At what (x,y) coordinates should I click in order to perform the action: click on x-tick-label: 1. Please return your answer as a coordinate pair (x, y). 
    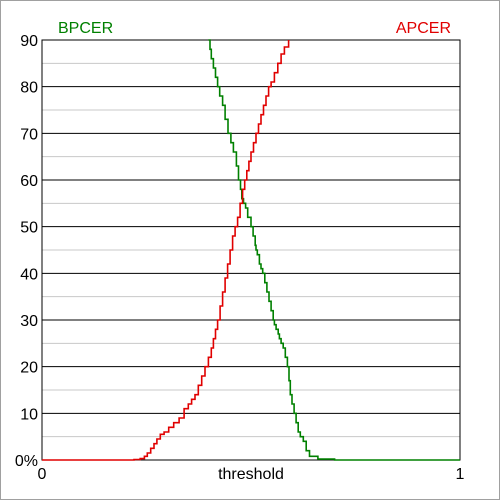
    Looking at the image, I should click on (460, 474).